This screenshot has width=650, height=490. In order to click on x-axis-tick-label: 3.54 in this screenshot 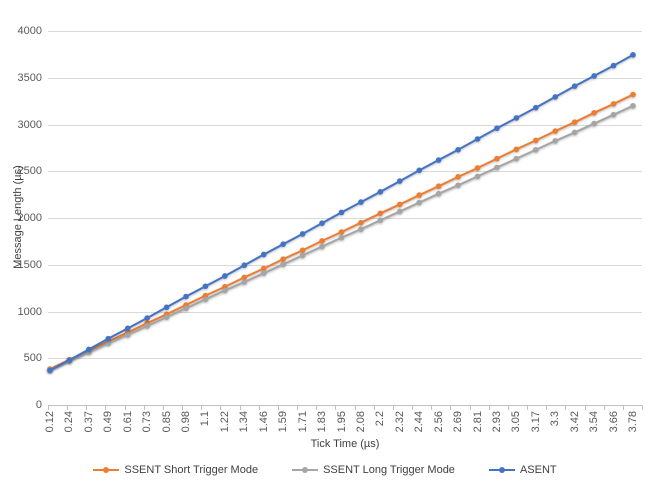, I will do `click(594, 422)`.